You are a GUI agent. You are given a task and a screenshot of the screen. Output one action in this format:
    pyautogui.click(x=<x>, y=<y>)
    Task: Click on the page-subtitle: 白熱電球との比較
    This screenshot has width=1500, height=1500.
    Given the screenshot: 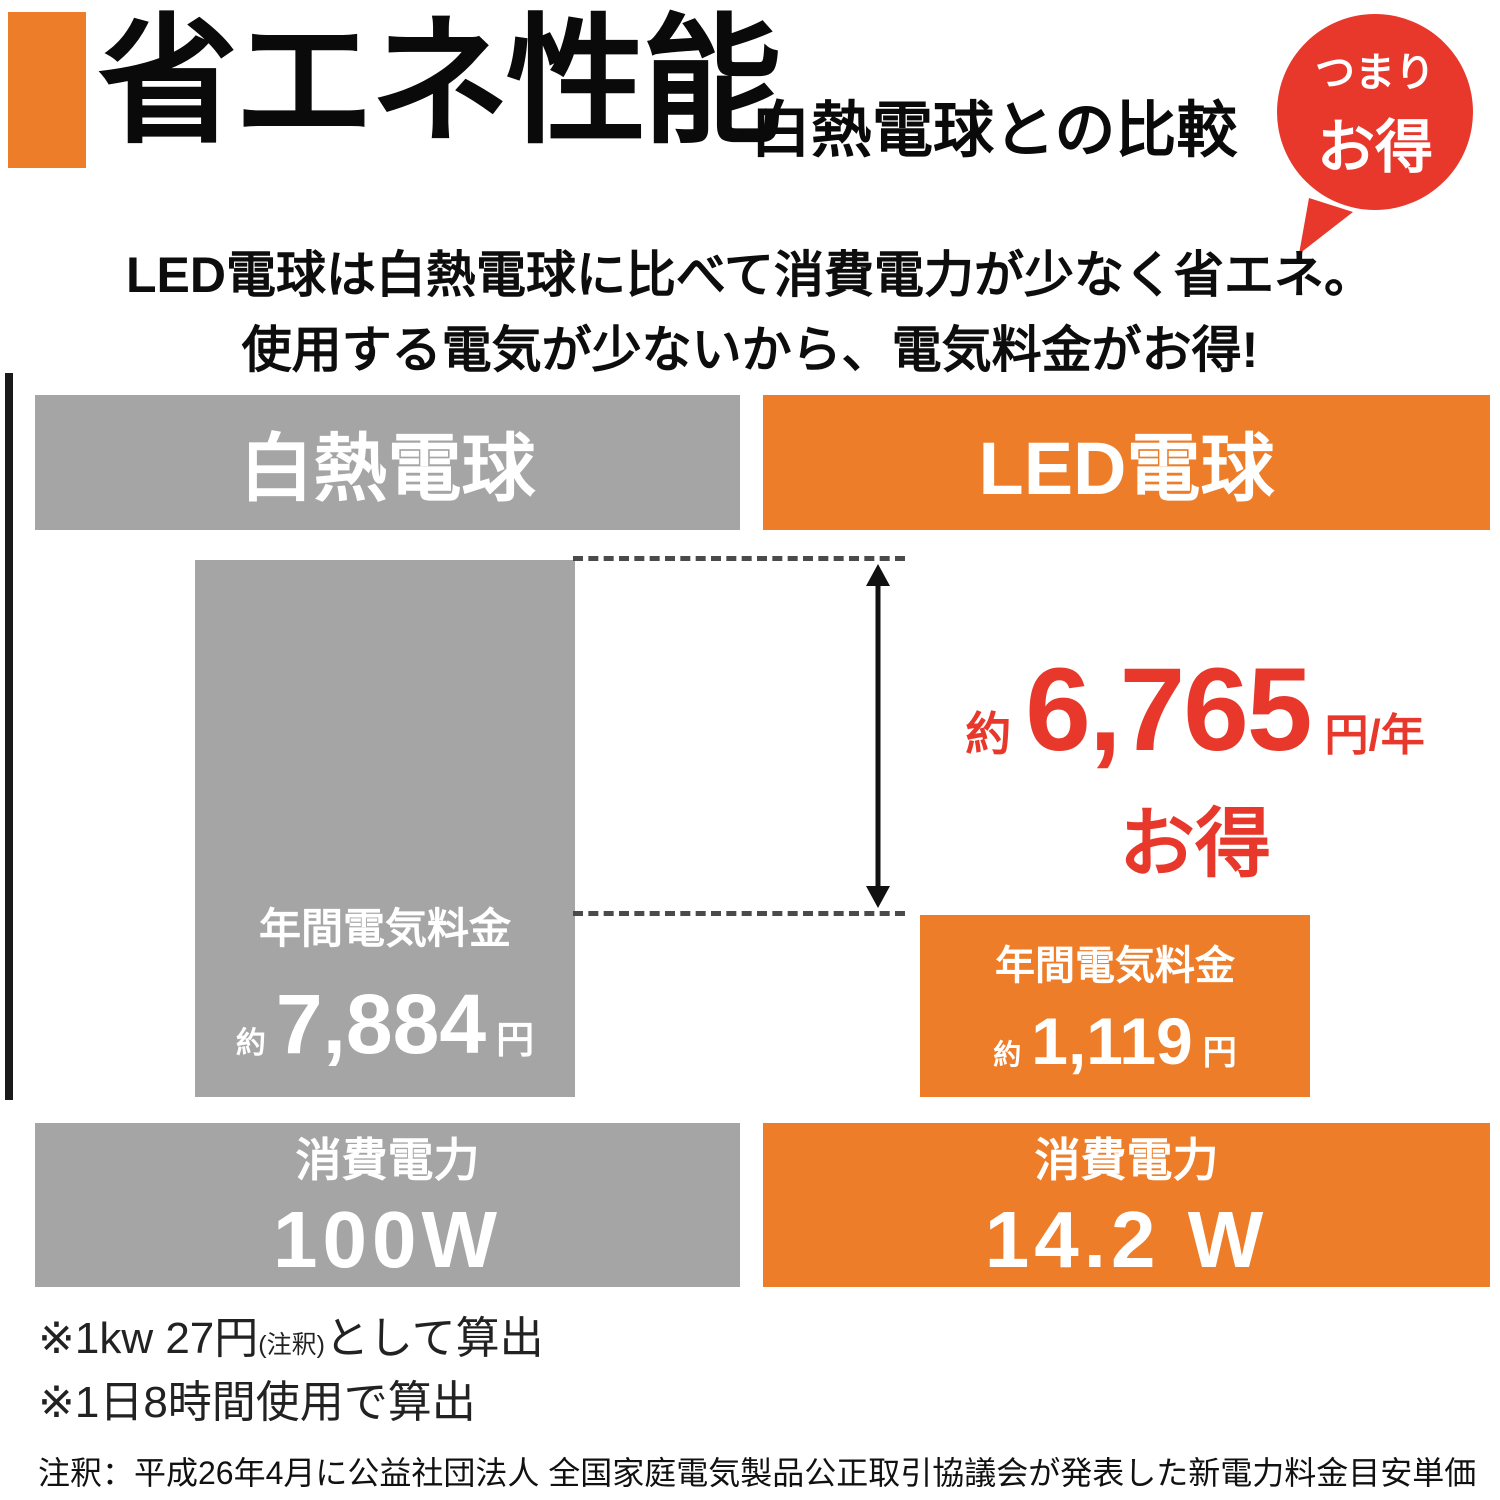 What is the action you would take?
    pyautogui.click(x=994, y=130)
    